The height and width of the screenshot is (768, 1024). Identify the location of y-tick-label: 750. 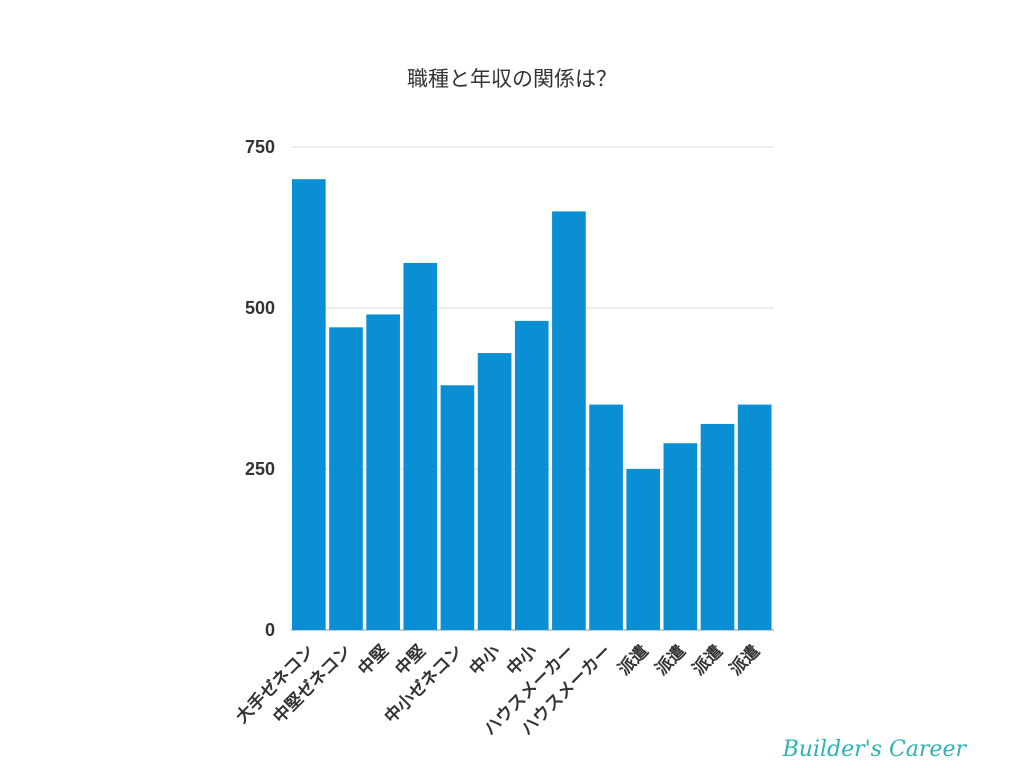
(260, 147).